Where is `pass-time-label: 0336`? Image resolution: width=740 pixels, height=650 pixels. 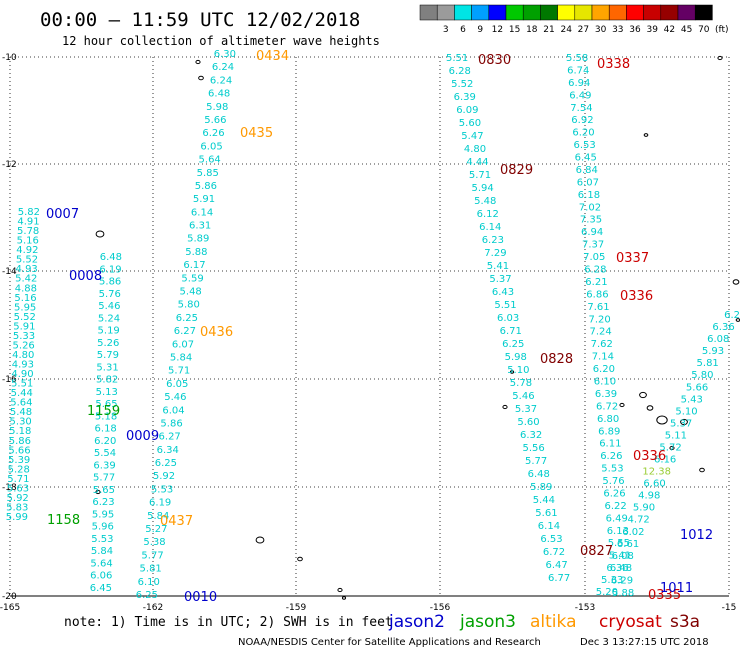
pass-time-label: 0336 is located at coordinates (649, 456).